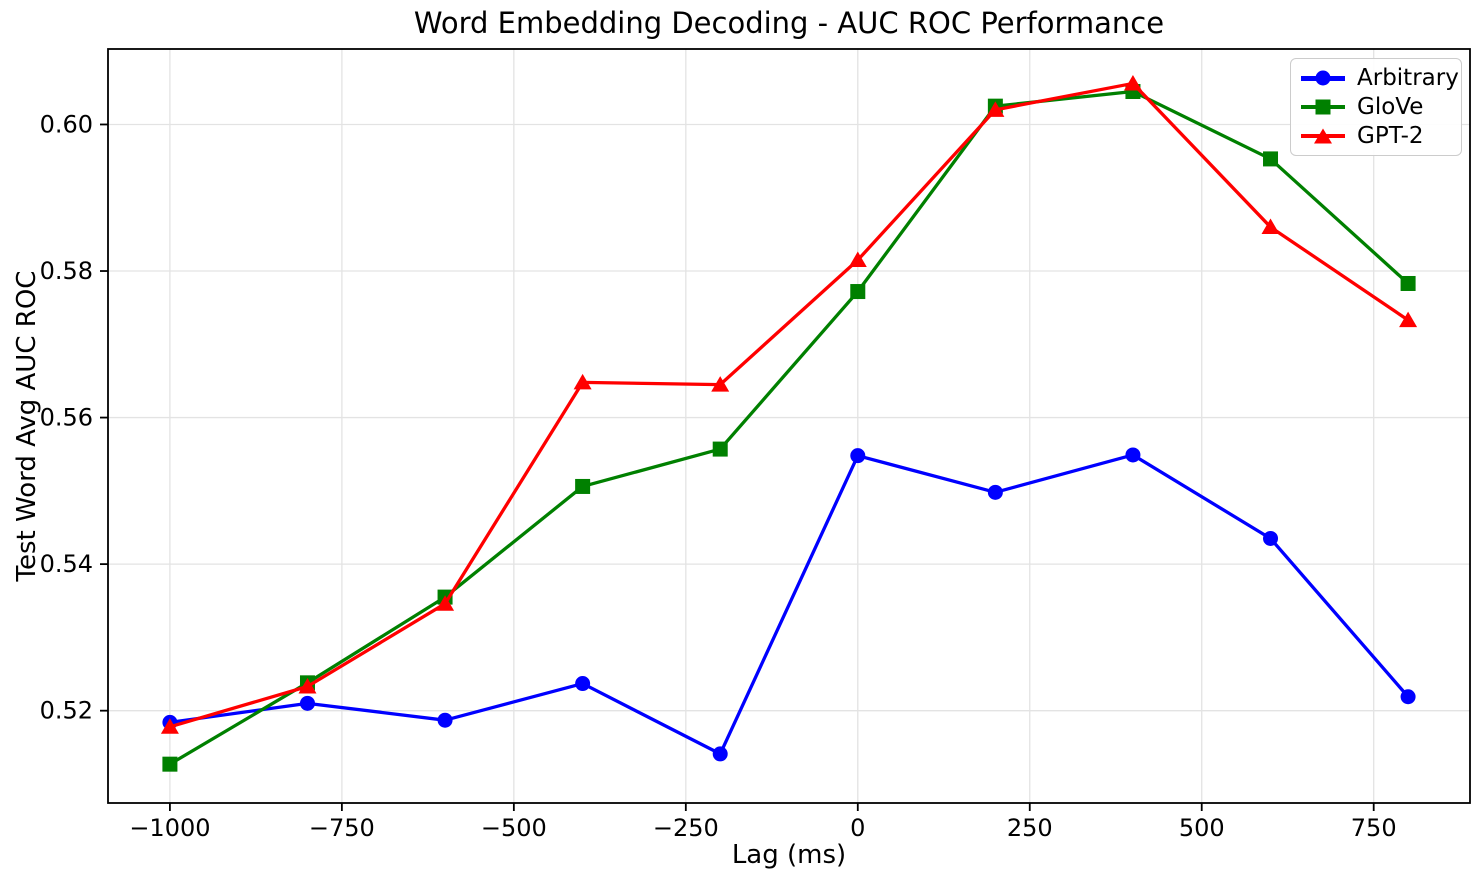  What do you see at coordinates (1390, 106) in the screenshot?
I see `legend-label: GloVe` at bounding box center [1390, 106].